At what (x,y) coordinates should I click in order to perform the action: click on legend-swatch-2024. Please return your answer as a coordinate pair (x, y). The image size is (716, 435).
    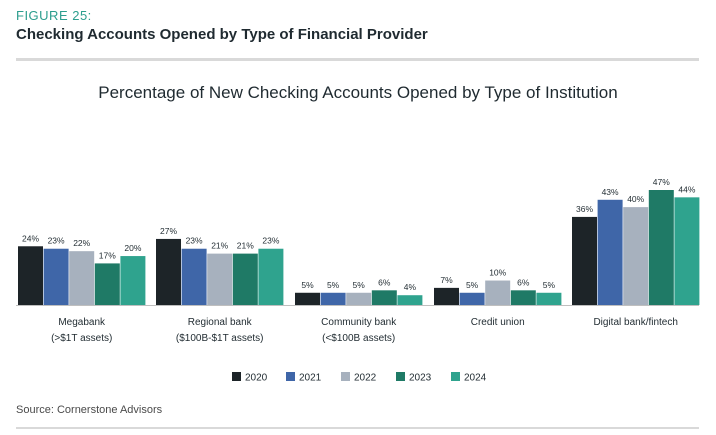
    Looking at the image, I should click on (455, 376).